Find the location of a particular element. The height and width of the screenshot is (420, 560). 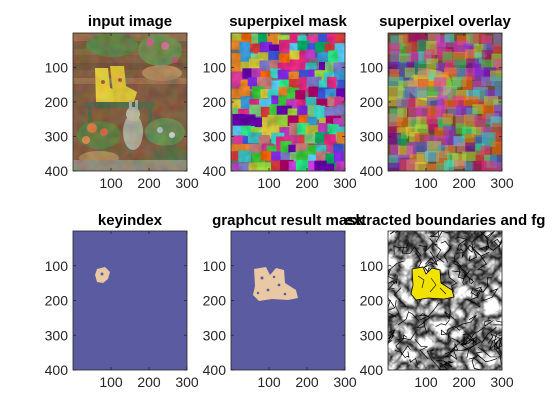

panel-title: graphcut result mask is located at coordinates (288, 220).